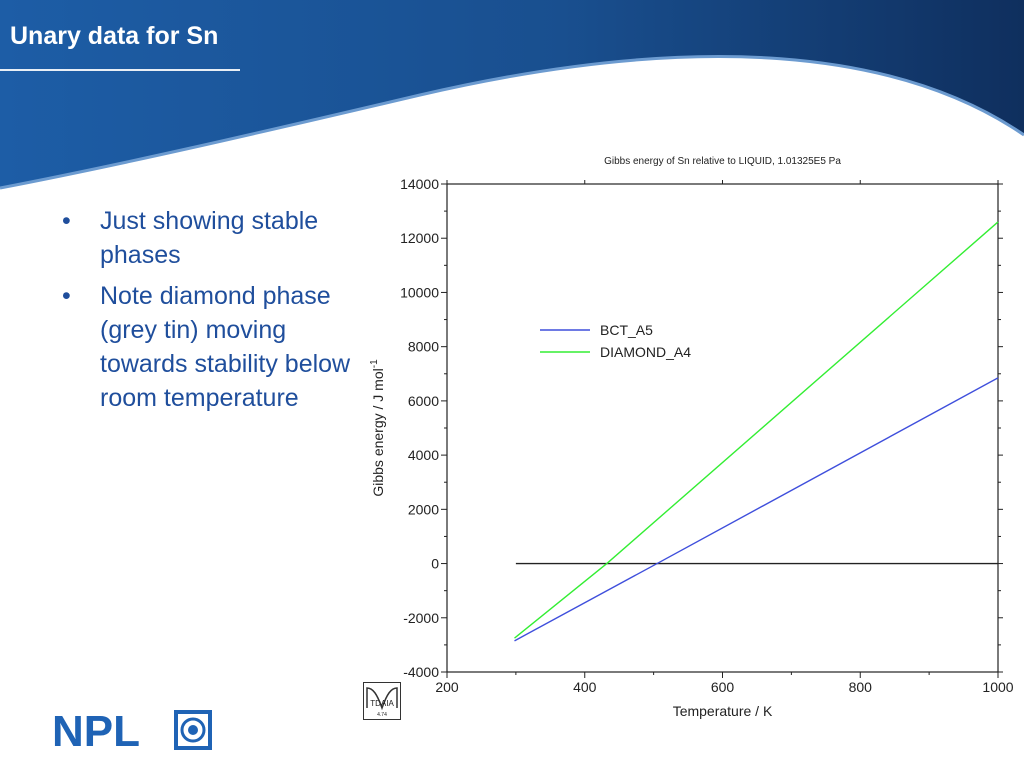 Image resolution: width=1024 pixels, height=768 pixels. What do you see at coordinates (114, 36) in the screenshot?
I see `slide-title: Unary data for Sn` at bounding box center [114, 36].